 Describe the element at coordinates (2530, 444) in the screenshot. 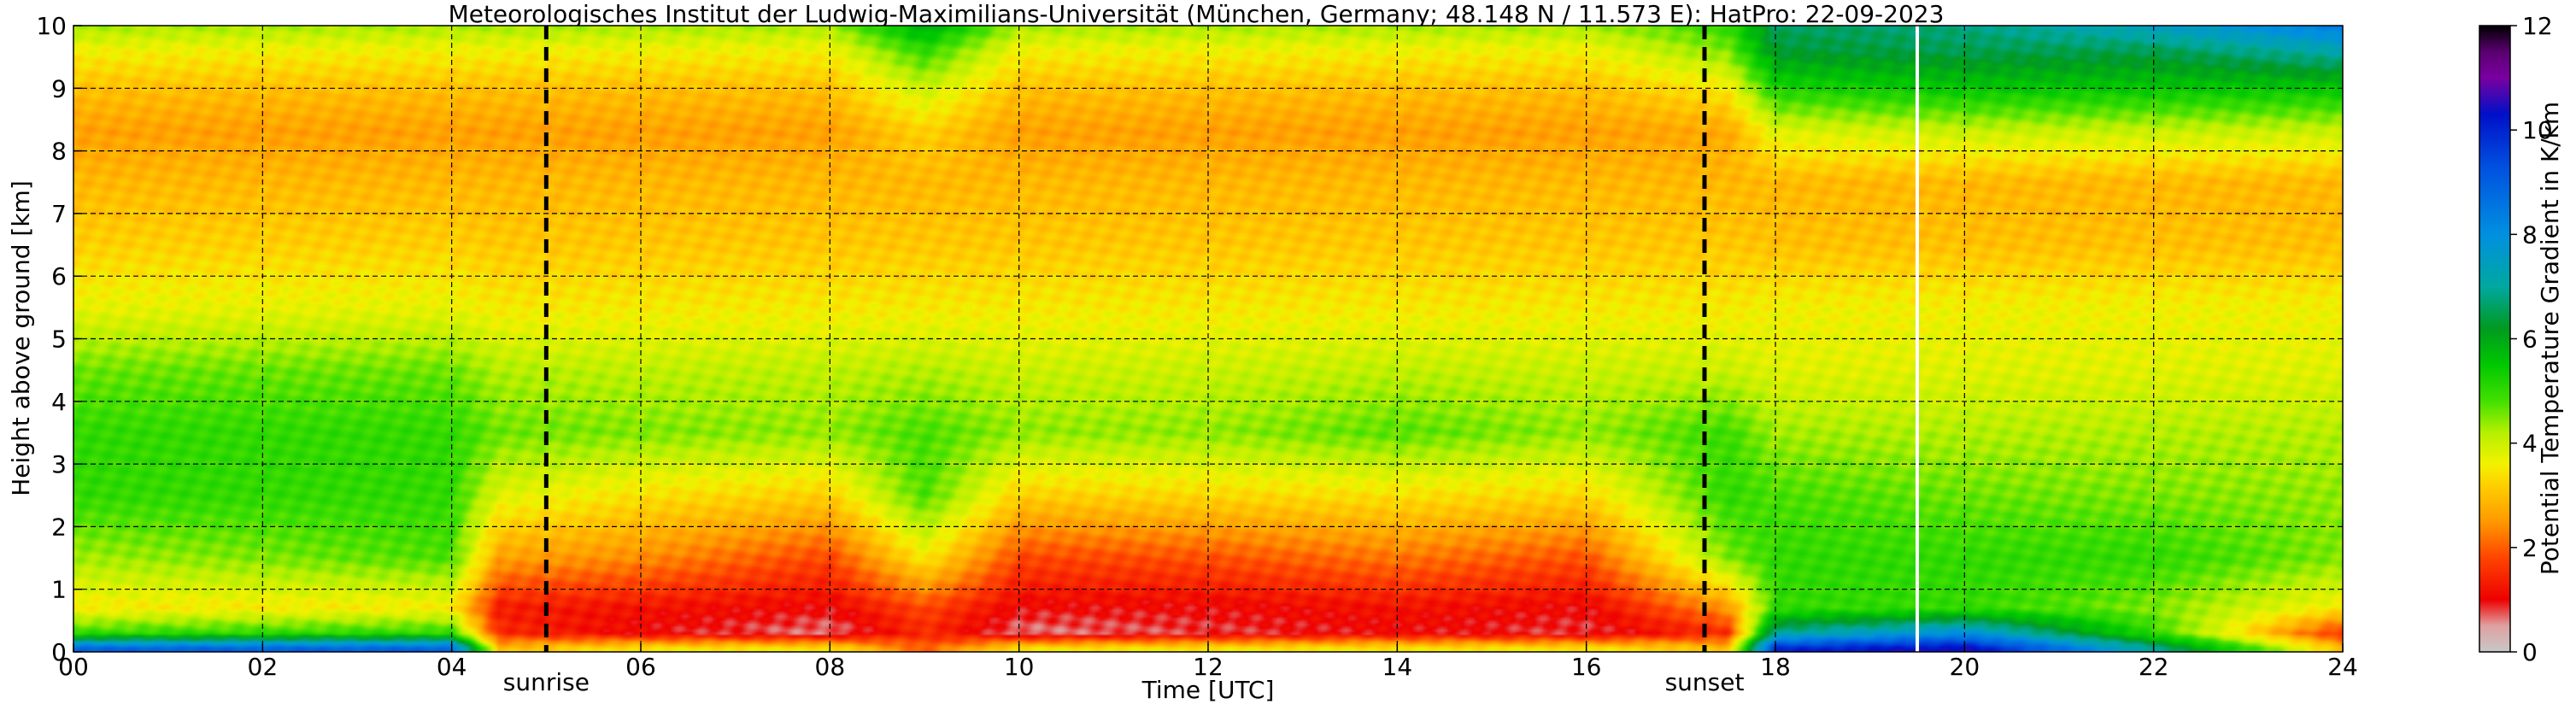

I see `colorbar-tick-label: 4` at that location.